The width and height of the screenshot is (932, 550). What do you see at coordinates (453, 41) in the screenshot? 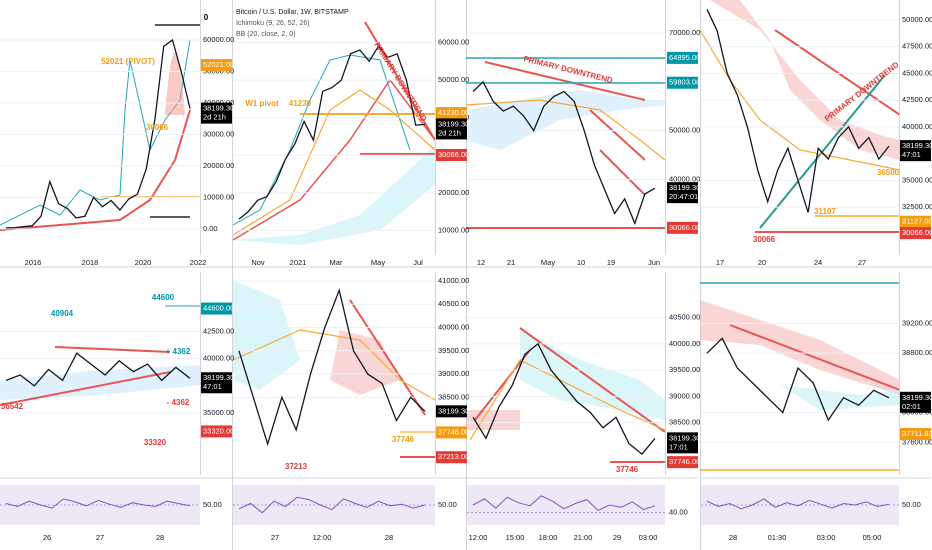
I see `y-tick-label: 60000.00` at bounding box center [453, 41].